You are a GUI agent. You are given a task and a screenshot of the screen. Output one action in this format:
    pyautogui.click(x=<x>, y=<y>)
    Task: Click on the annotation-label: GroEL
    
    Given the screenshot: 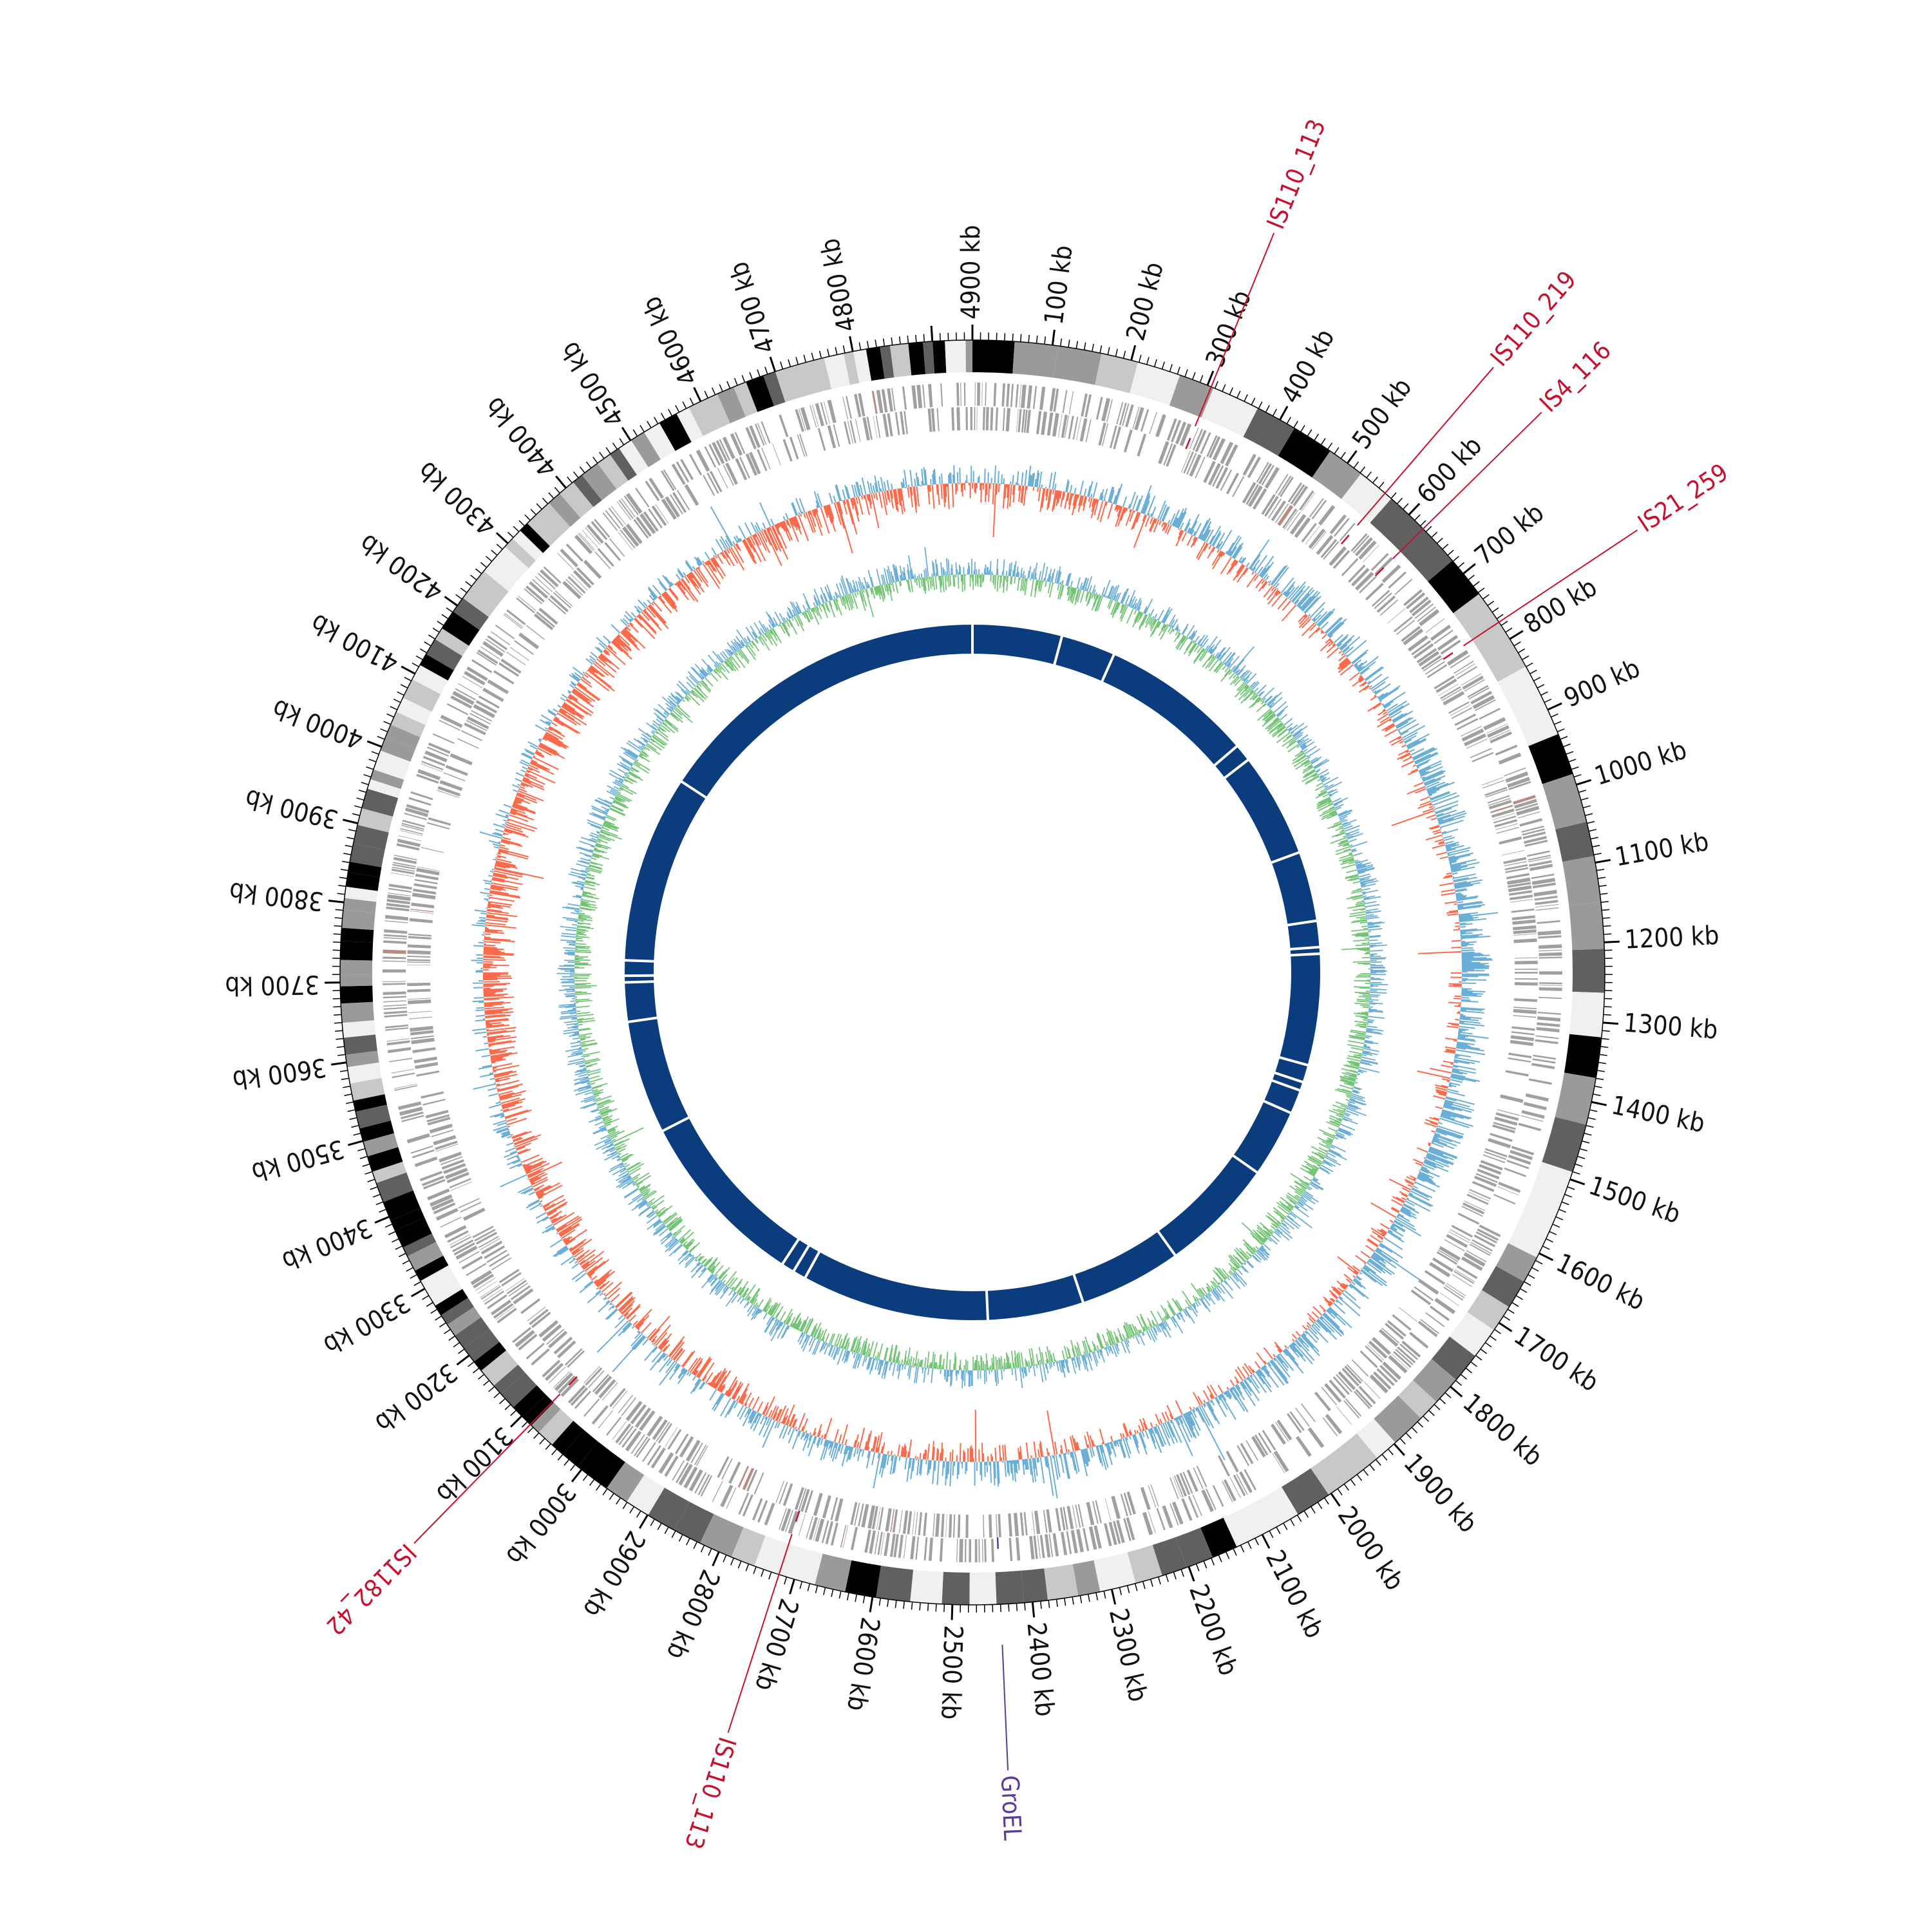 What is the action you would take?
    pyautogui.click(x=1011, y=1808)
    